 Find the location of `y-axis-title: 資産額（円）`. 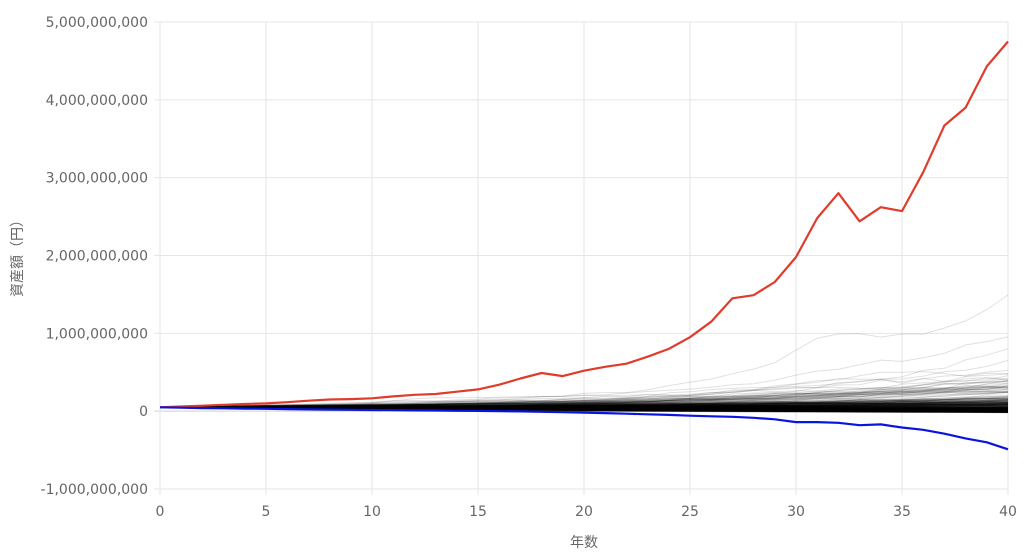

y-axis-title: 資産額（円） is located at coordinates (18, 255).